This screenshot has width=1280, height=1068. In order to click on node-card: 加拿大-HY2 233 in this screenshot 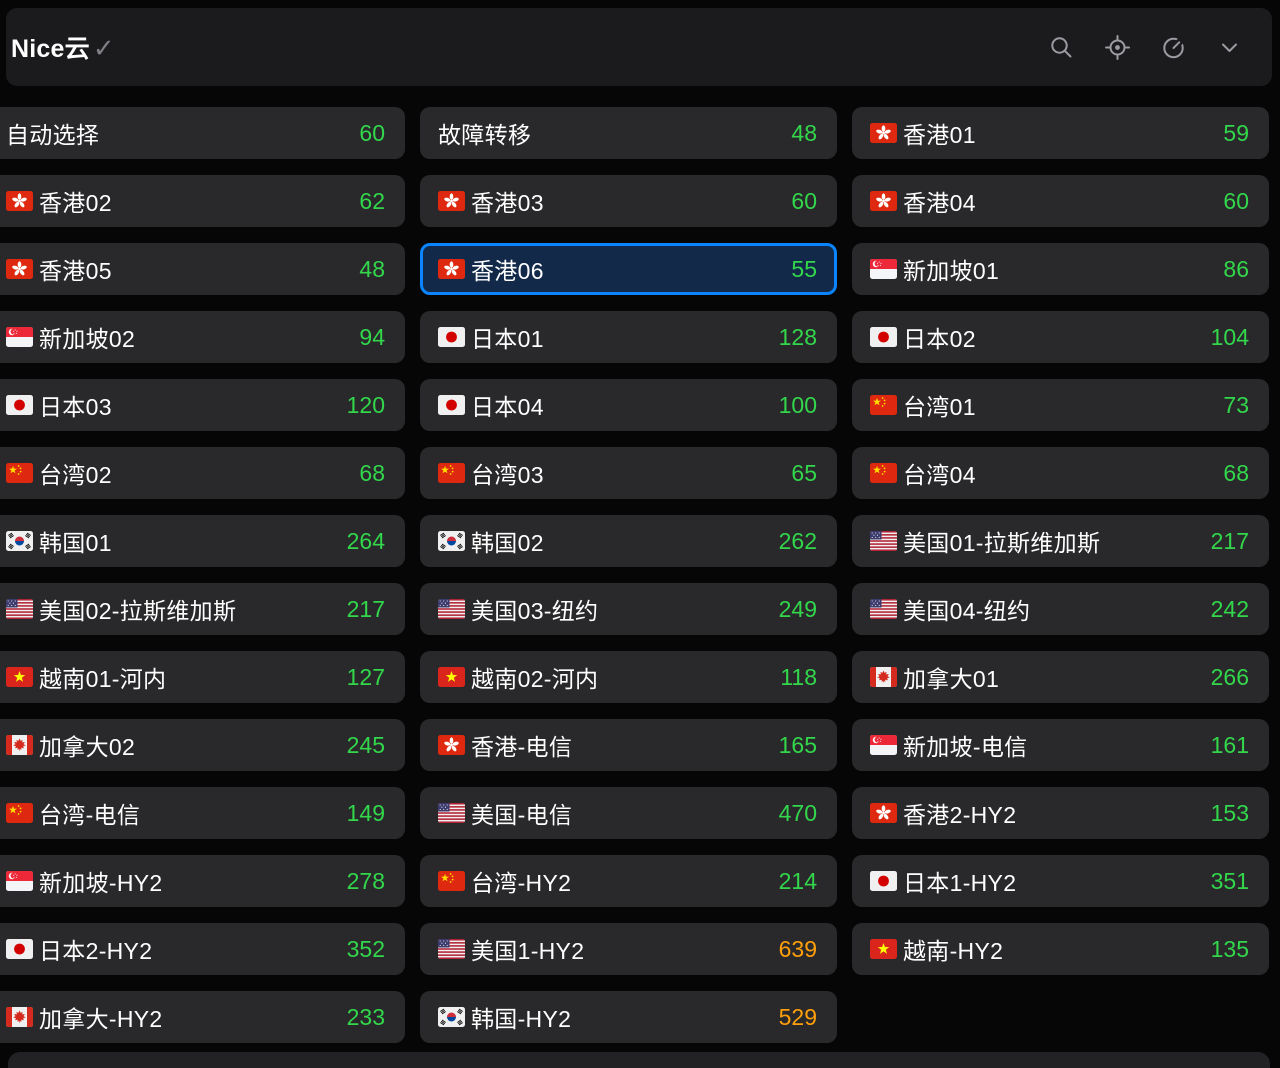, I will do `click(202, 1017)`.